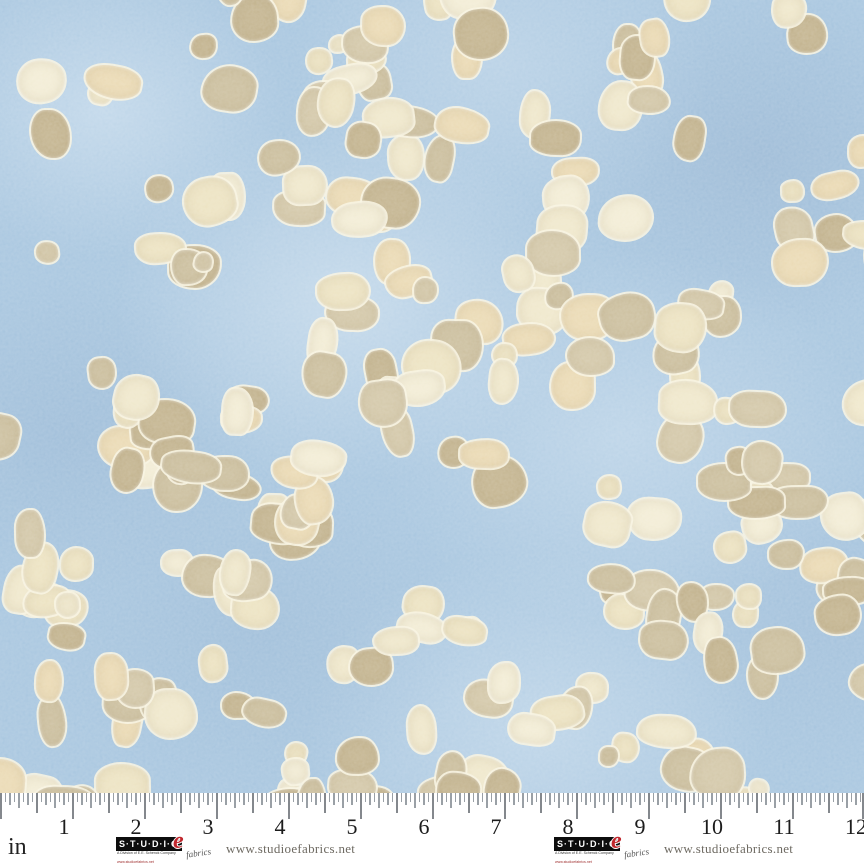 The width and height of the screenshot is (864, 864). What do you see at coordinates (784, 826) in the screenshot?
I see `ruler-number: 11` at bounding box center [784, 826].